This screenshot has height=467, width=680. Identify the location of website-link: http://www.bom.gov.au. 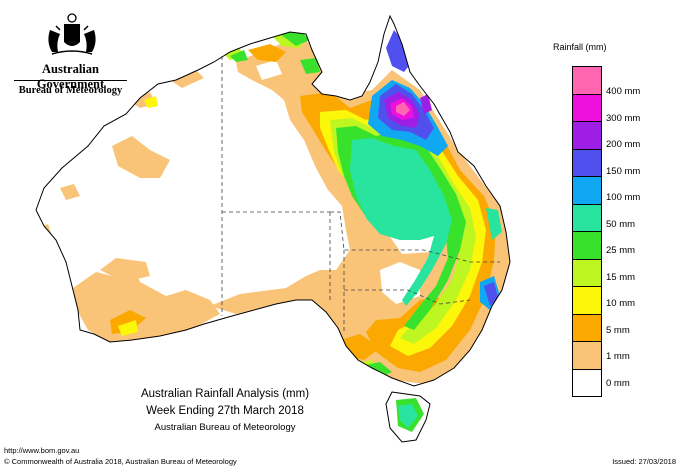
(42, 450).